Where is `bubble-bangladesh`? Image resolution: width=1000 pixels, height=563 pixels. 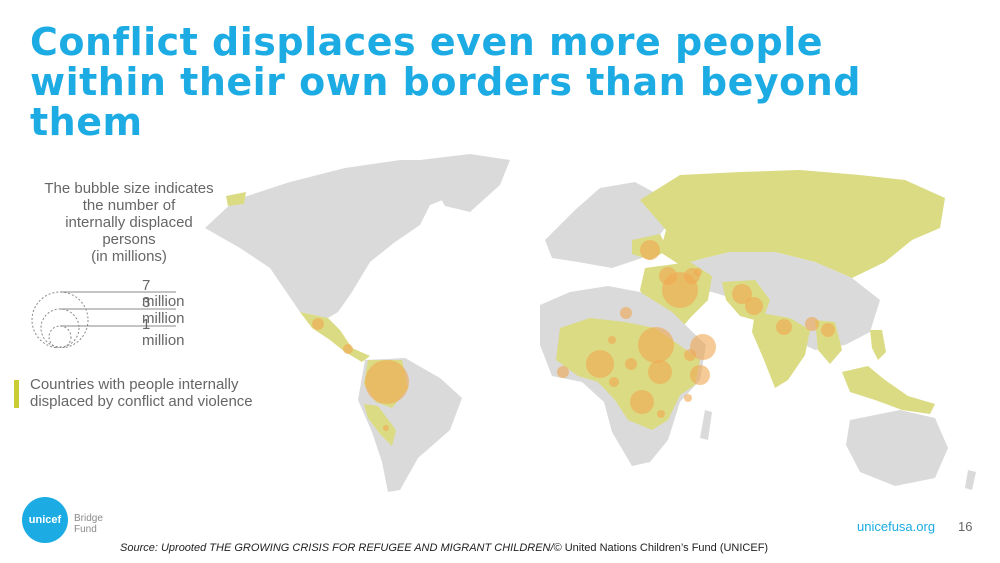 bubble-bangladesh is located at coordinates (828, 330).